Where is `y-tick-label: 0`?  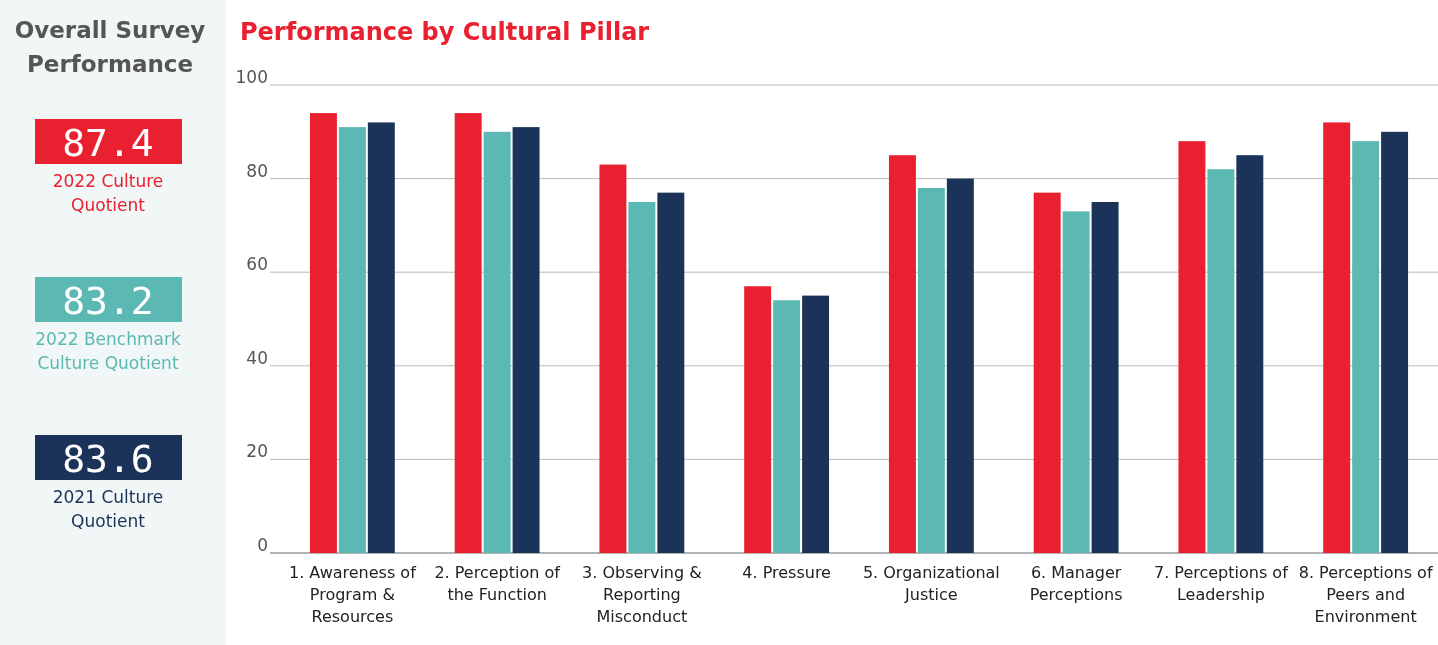 y-tick-label: 0 is located at coordinates (262, 545).